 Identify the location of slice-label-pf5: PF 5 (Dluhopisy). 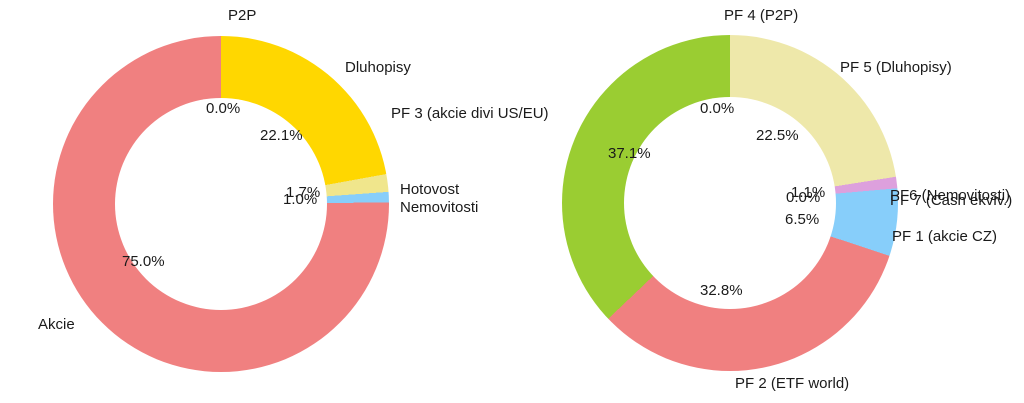
(896, 67).